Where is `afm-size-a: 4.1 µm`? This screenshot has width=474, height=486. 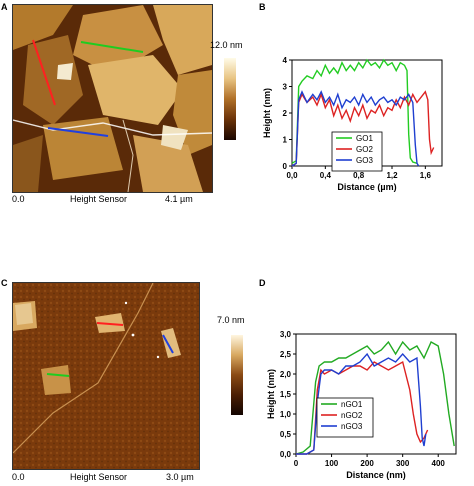 afm-size-a: 4.1 µm is located at coordinates (179, 199).